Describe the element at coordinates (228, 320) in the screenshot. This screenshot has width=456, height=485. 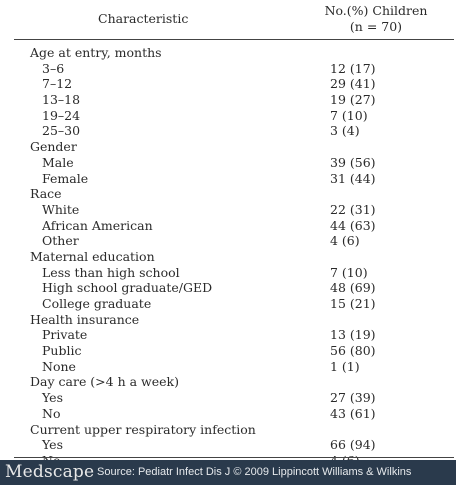
I see `table-group-row: Health insurance` at that location.